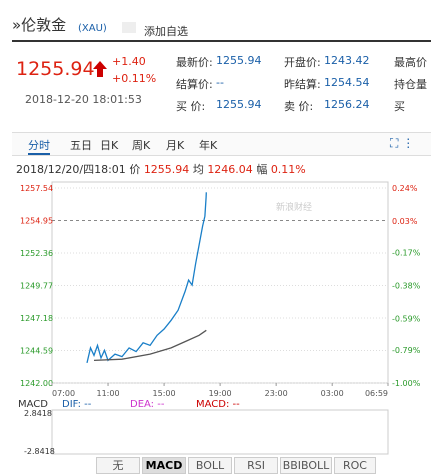 The width and height of the screenshot is (431, 474). I want to click on y-tick-label: 1244.59, so click(36, 351).